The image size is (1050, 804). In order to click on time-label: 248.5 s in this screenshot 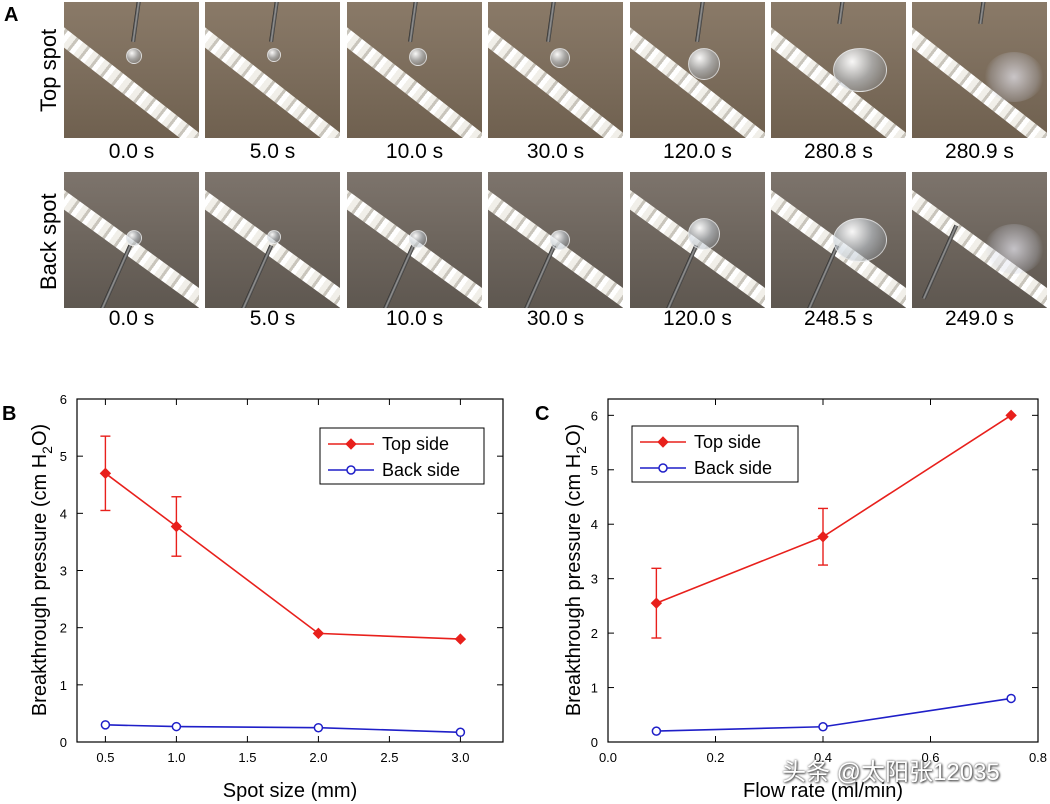, I will do `click(838, 318)`.